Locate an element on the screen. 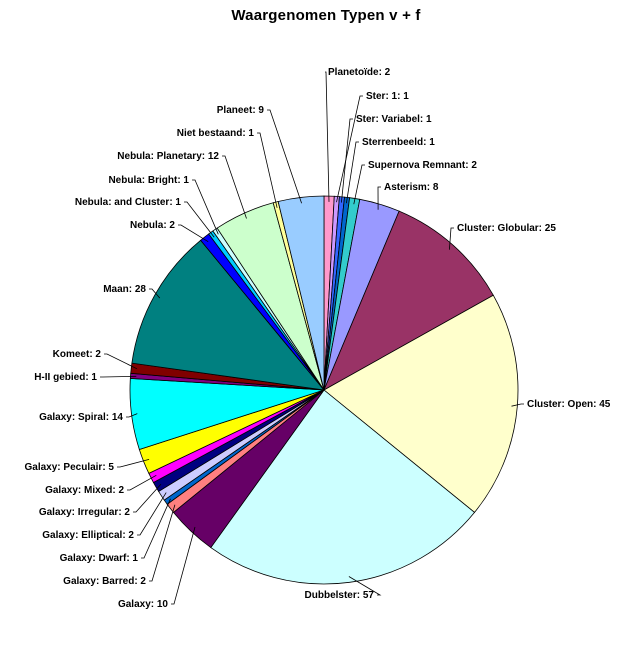 The width and height of the screenshot is (622, 654). slice-label: Nebula: and Cluster: 1 is located at coordinates (128, 202).